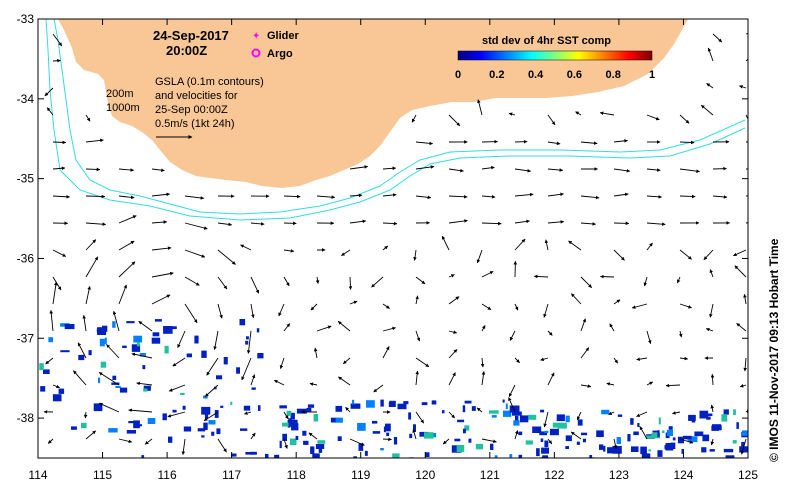  I want to click on x-tick-label: 118, so click(296, 475).